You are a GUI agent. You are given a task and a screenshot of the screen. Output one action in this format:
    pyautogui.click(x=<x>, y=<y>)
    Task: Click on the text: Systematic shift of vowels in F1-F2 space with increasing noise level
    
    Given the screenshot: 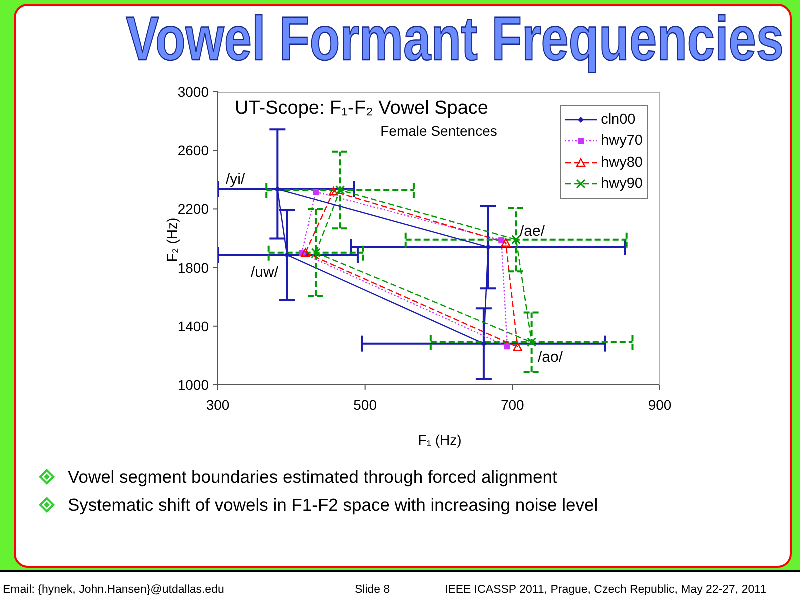 What is the action you would take?
    pyautogui.click(x=333, y=505)
    